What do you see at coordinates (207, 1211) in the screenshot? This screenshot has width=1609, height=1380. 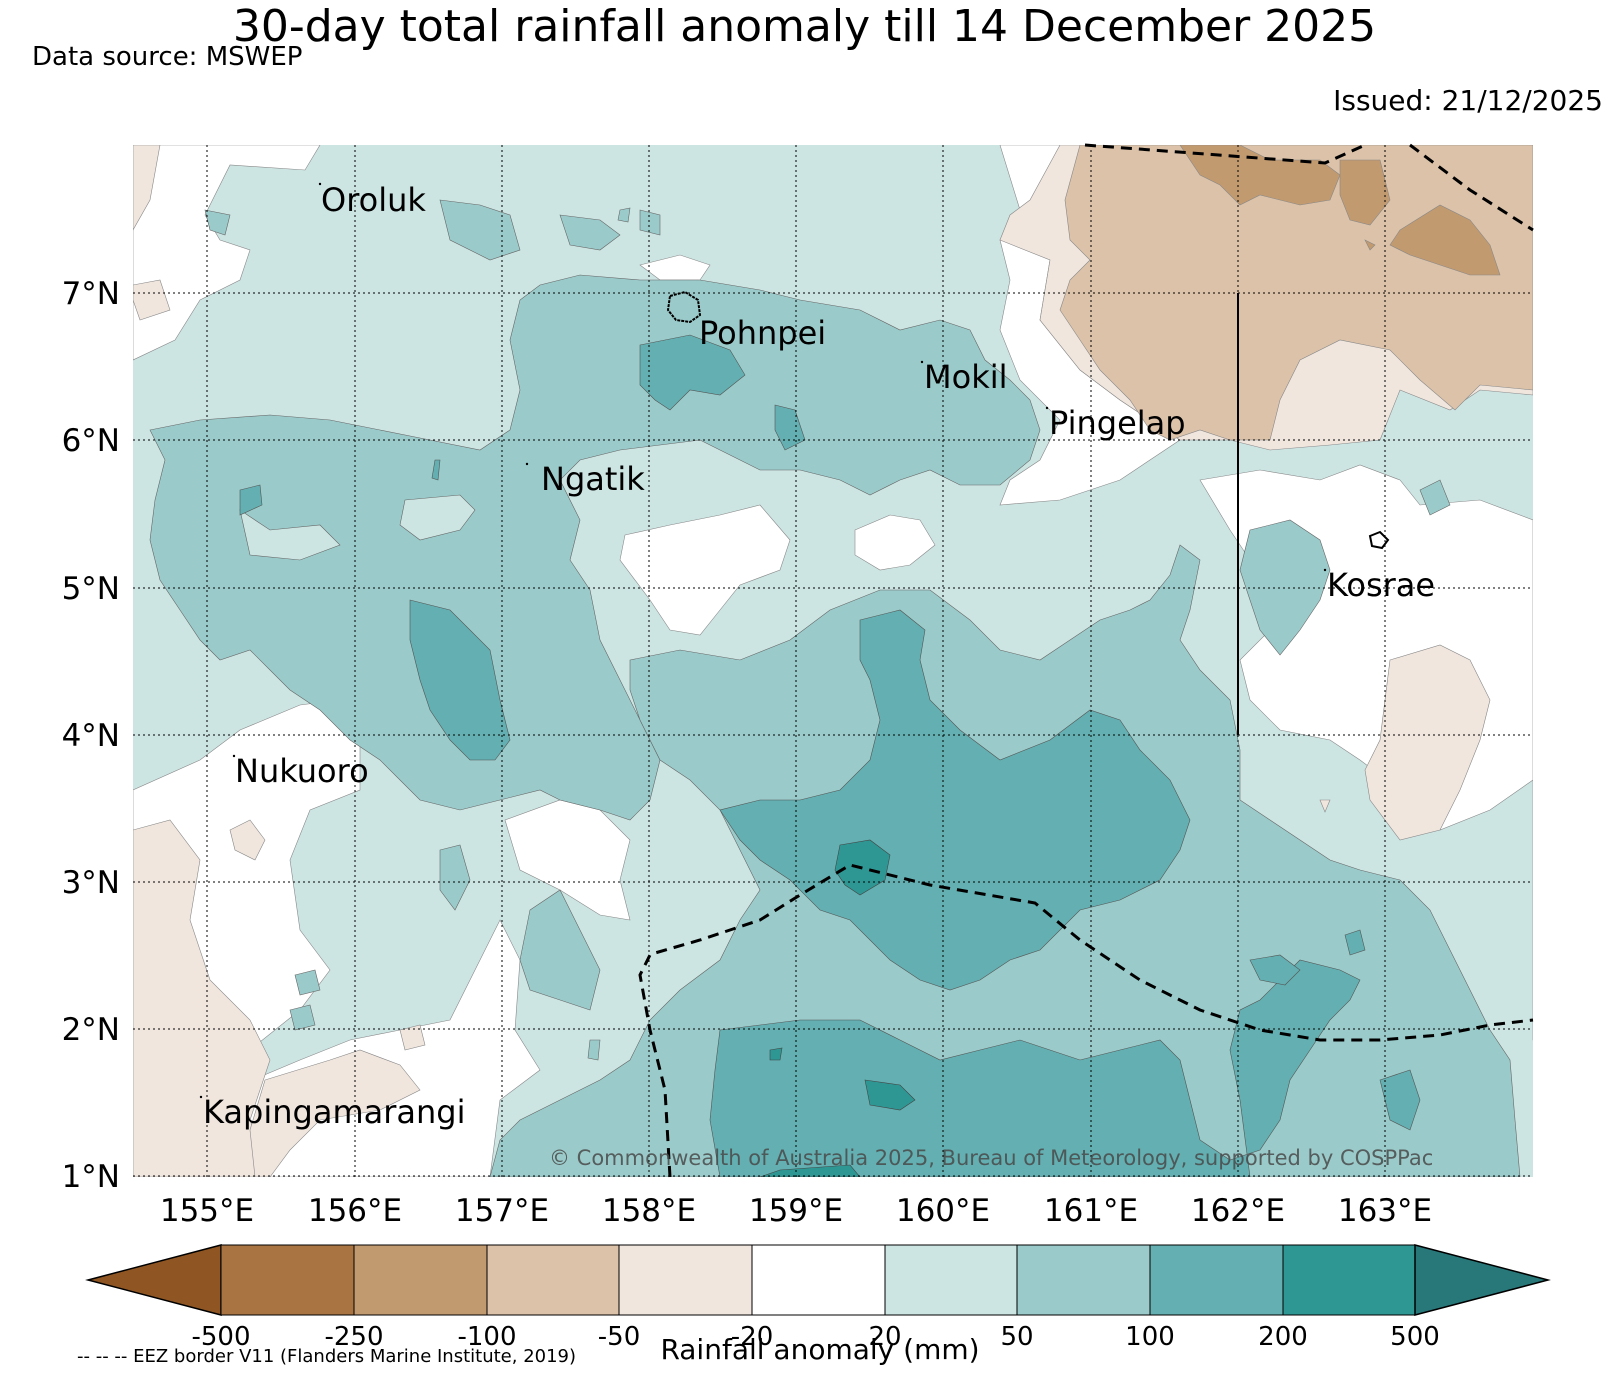 I see `lon-tick-label: 155°E` at bounding box center [207, 1211].